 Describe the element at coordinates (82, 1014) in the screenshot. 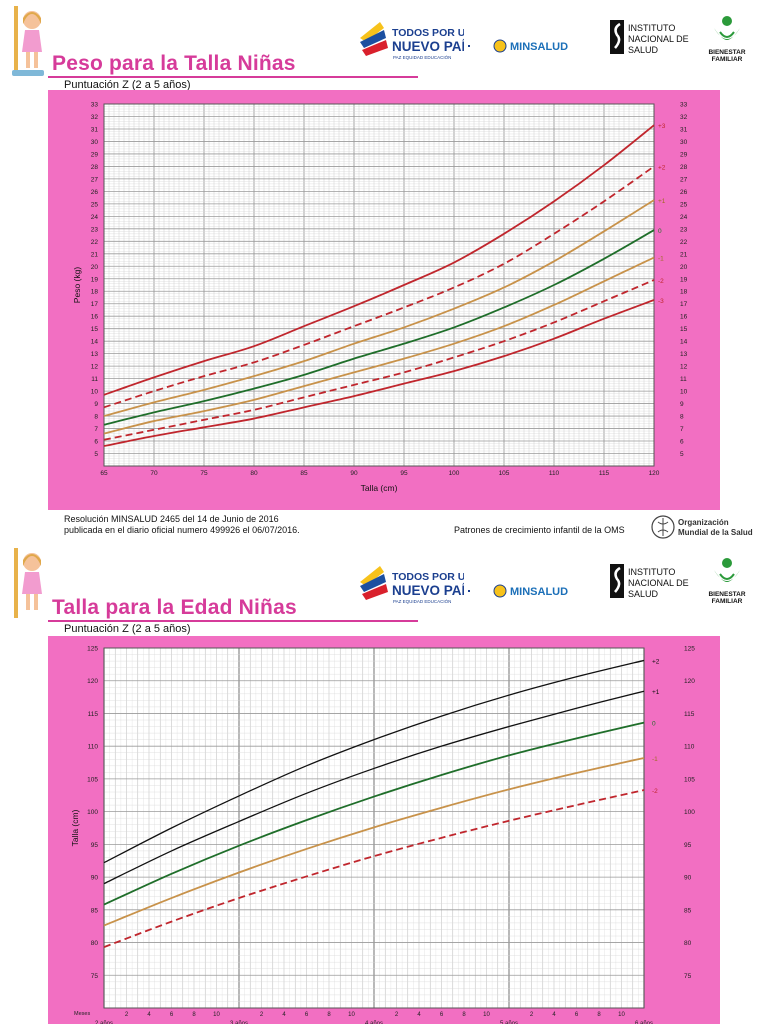

I see `months-label: Meses` at that location.